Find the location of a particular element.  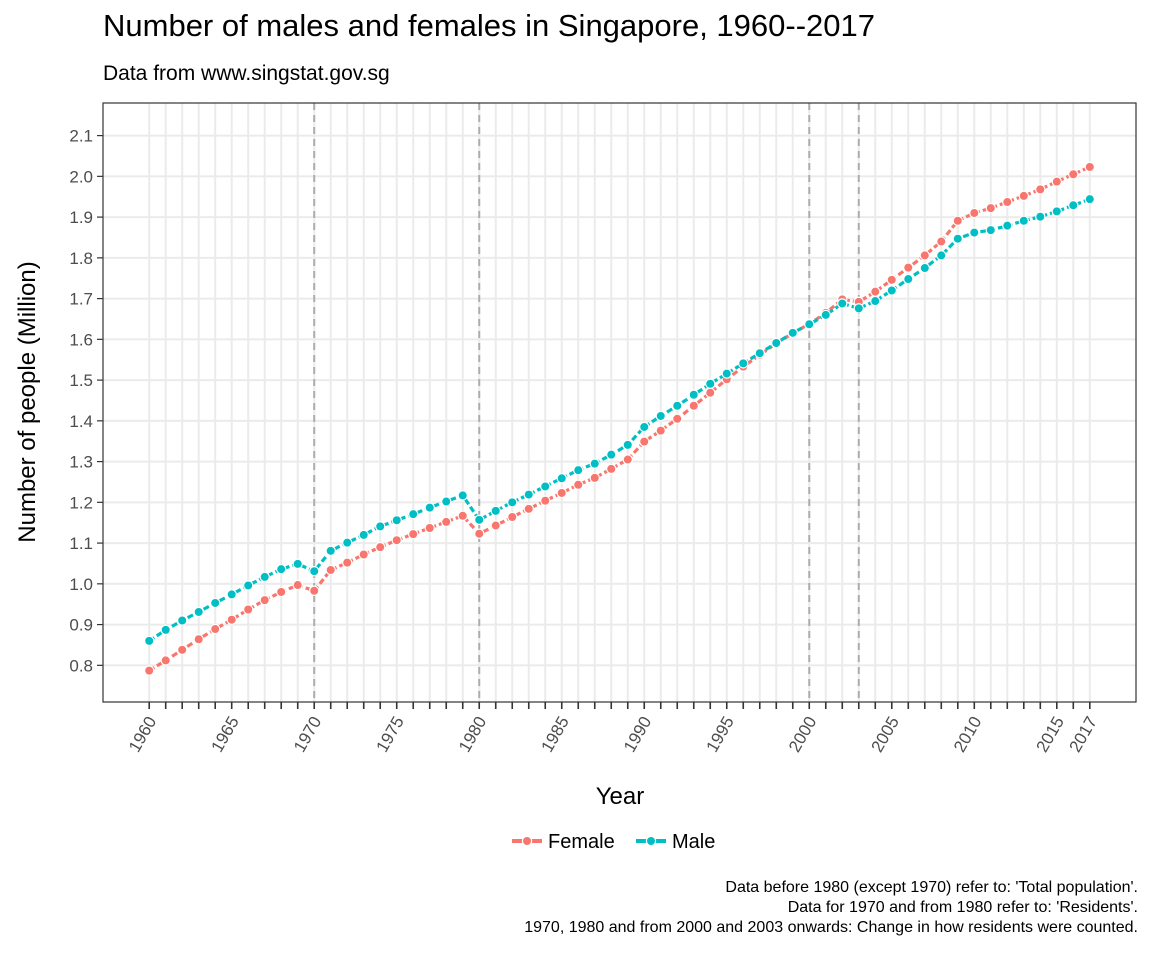

x-tick-label: 2010 is located at coordinates (967, 734).